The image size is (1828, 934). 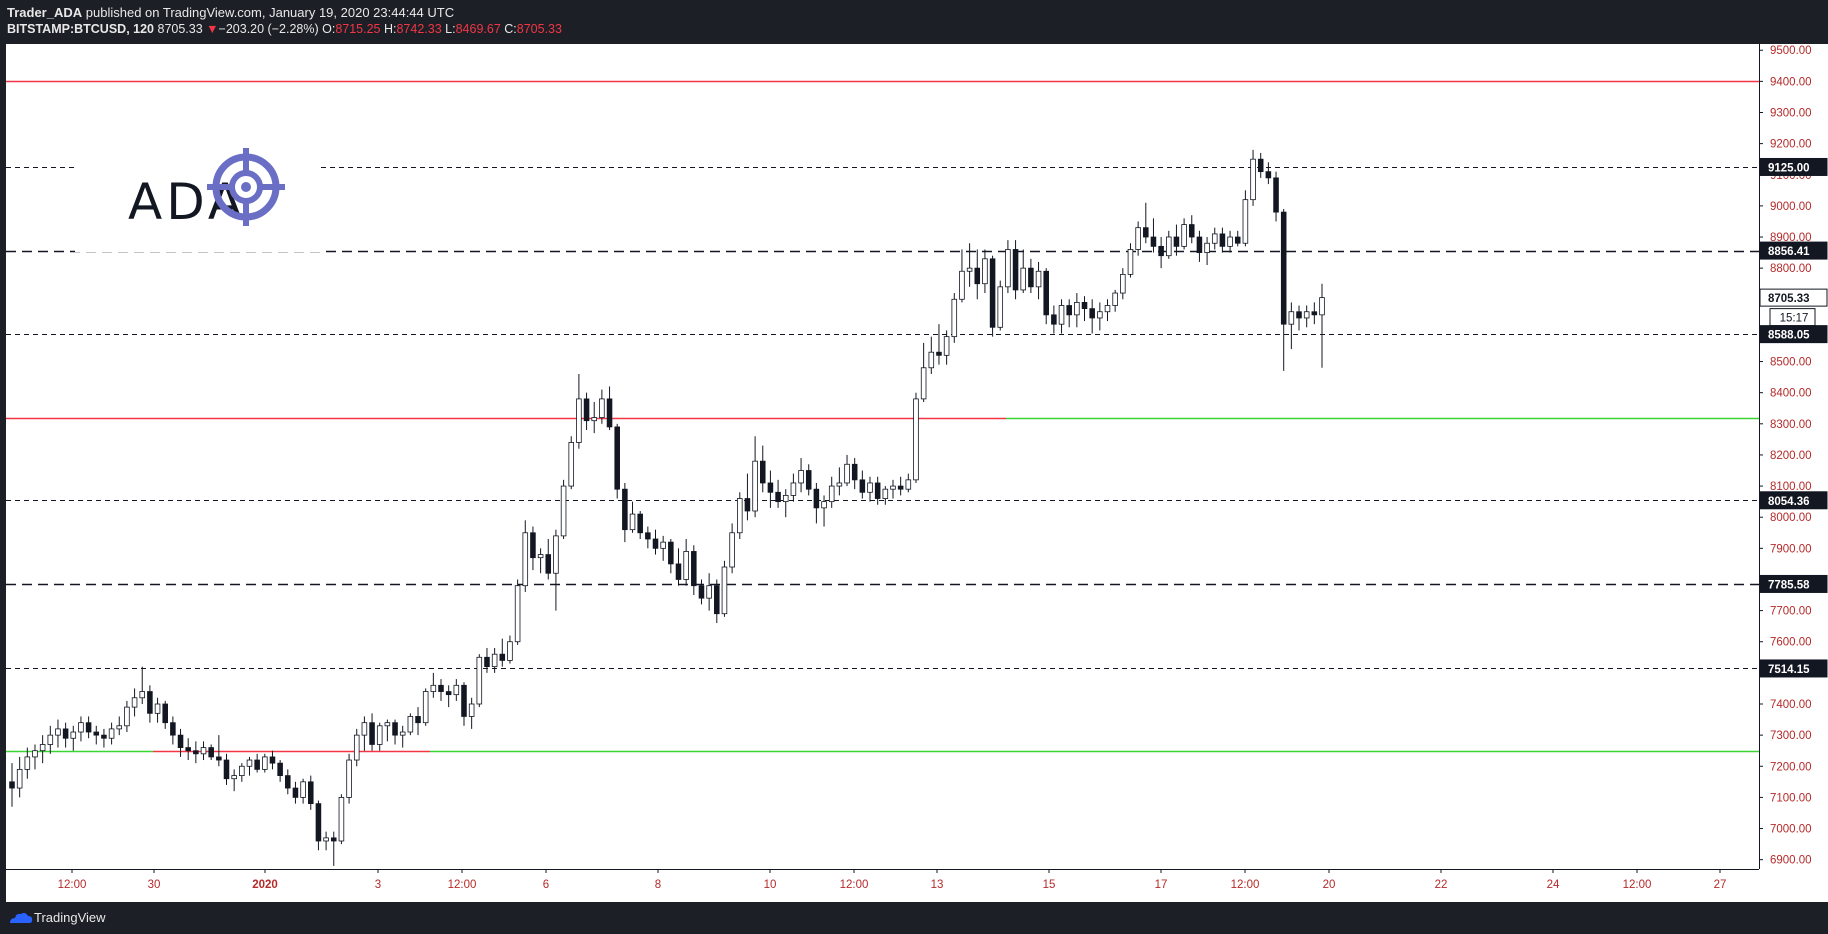 What do you see at coordinates (1791, 643) in the screenshot?
I see `price-tick-label: 7600.00` at bounding box center [1791, 643].